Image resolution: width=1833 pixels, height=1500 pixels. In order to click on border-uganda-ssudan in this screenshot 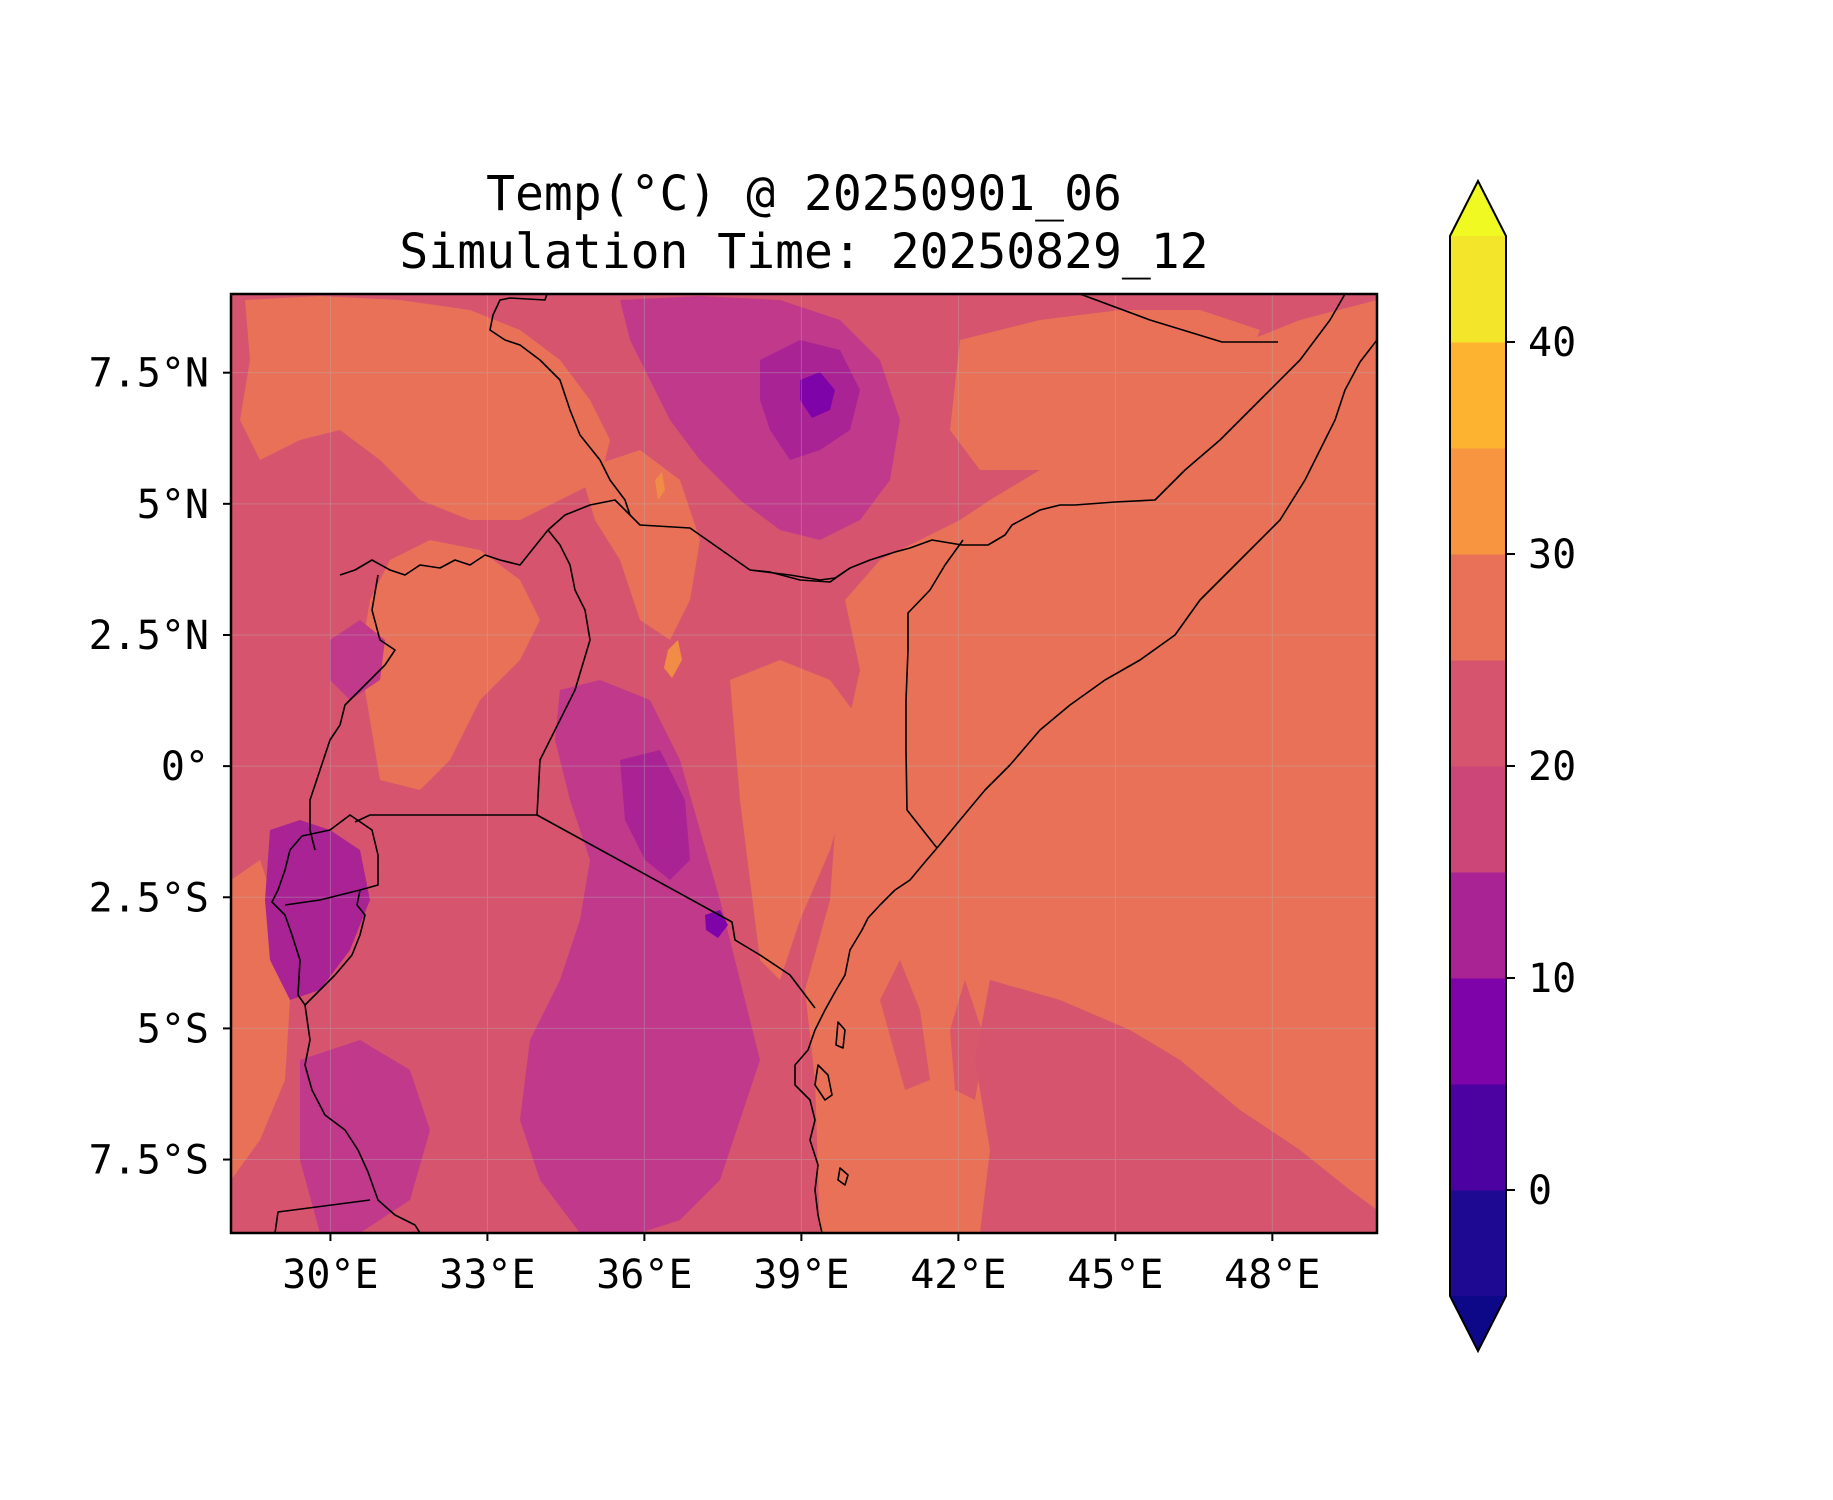, I will do `click(444, 552)`.